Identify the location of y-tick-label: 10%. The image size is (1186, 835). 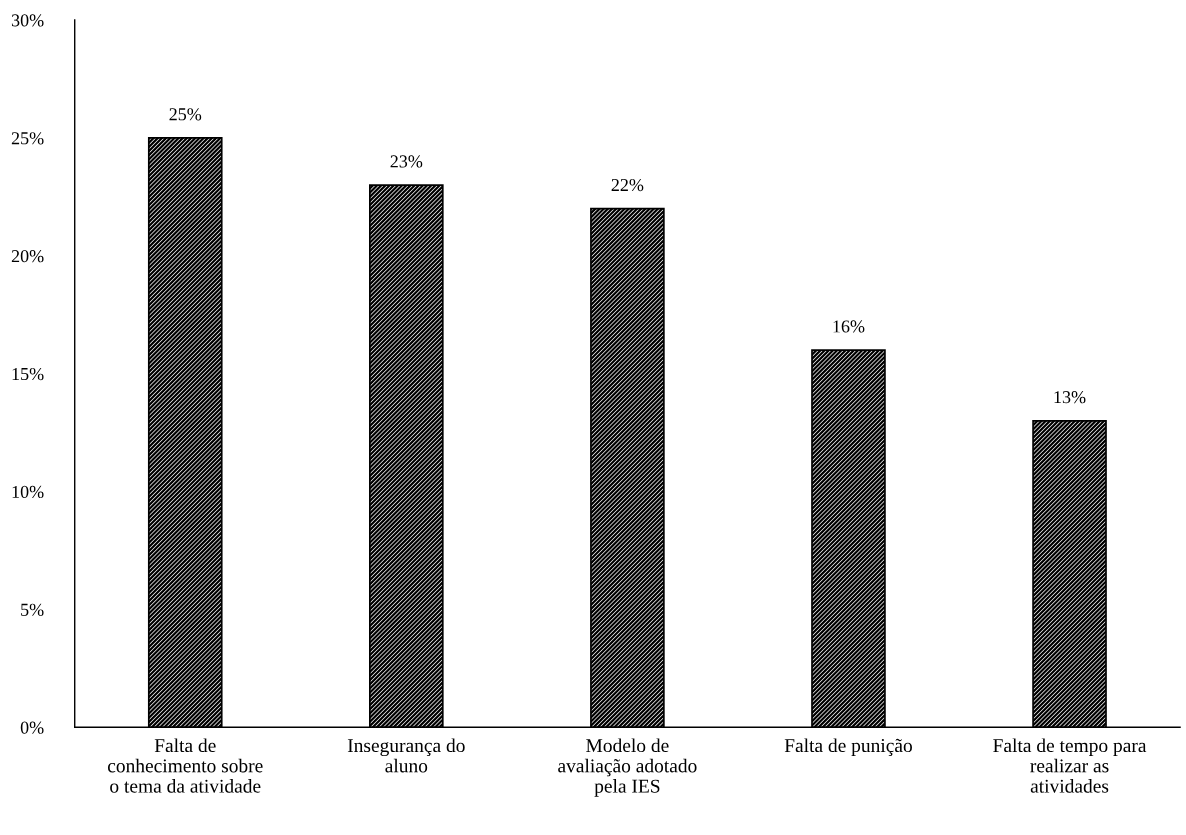
(28, 492).